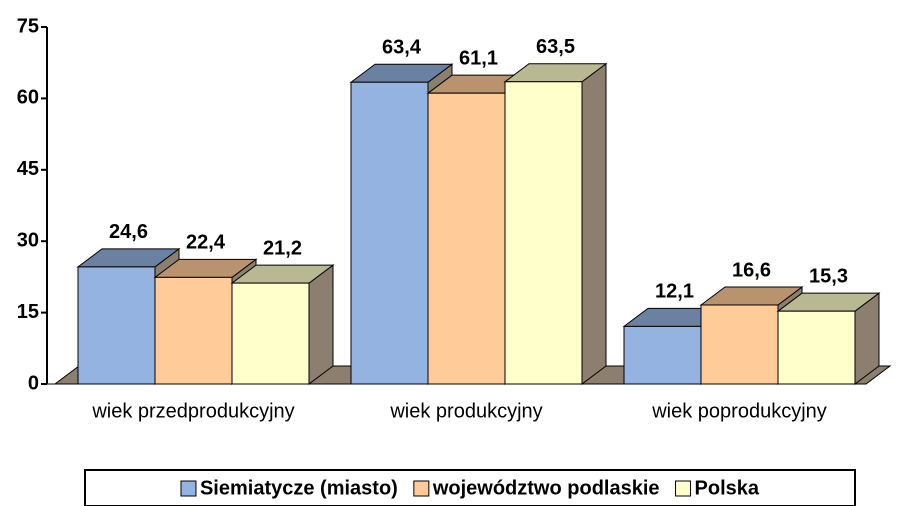  I want to click on value-label: 22,4, so click(206, 243).